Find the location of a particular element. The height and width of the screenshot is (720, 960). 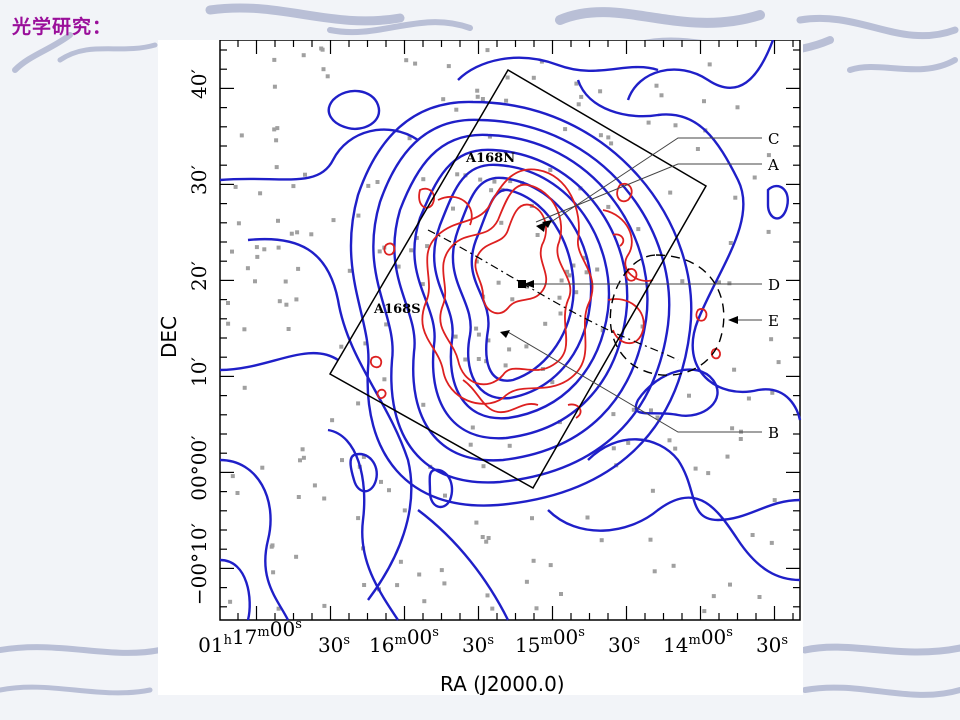

x-tick-label: 01h17m00s is located at coordinates (250, 637).